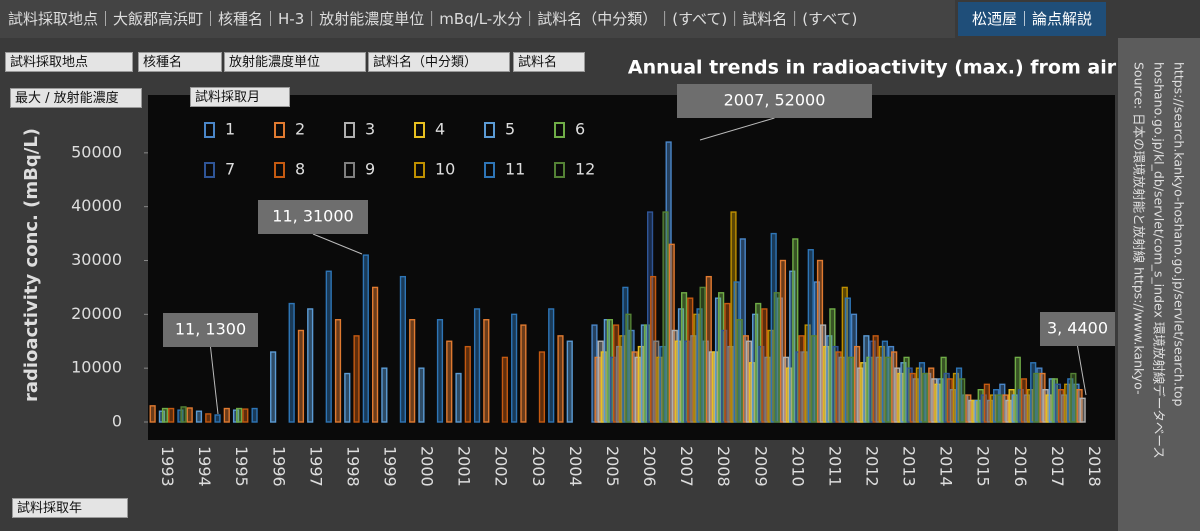  I want to click on legend-label: 1, so click(230, 129).